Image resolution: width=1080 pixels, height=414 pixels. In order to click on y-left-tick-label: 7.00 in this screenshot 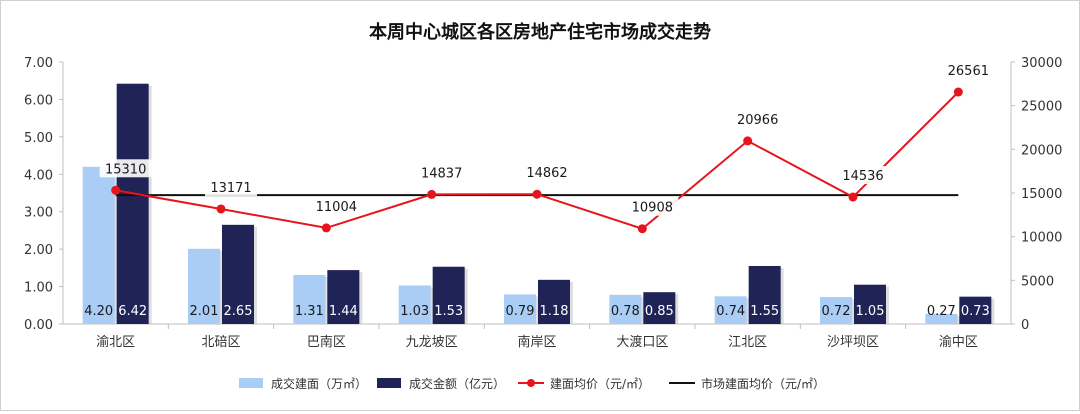, I will do `click(38, 63)`.